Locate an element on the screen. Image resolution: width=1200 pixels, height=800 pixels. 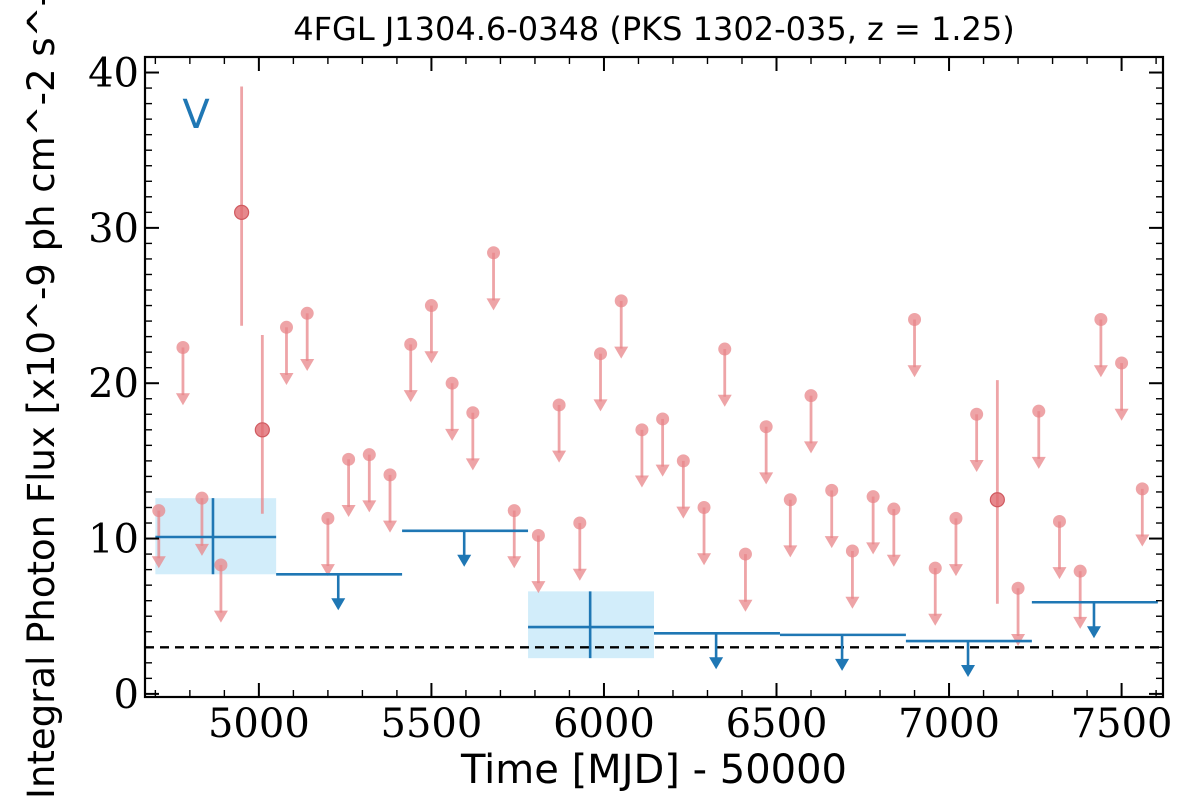
y-tick-label: 0 is located at coordinates (126, 695).